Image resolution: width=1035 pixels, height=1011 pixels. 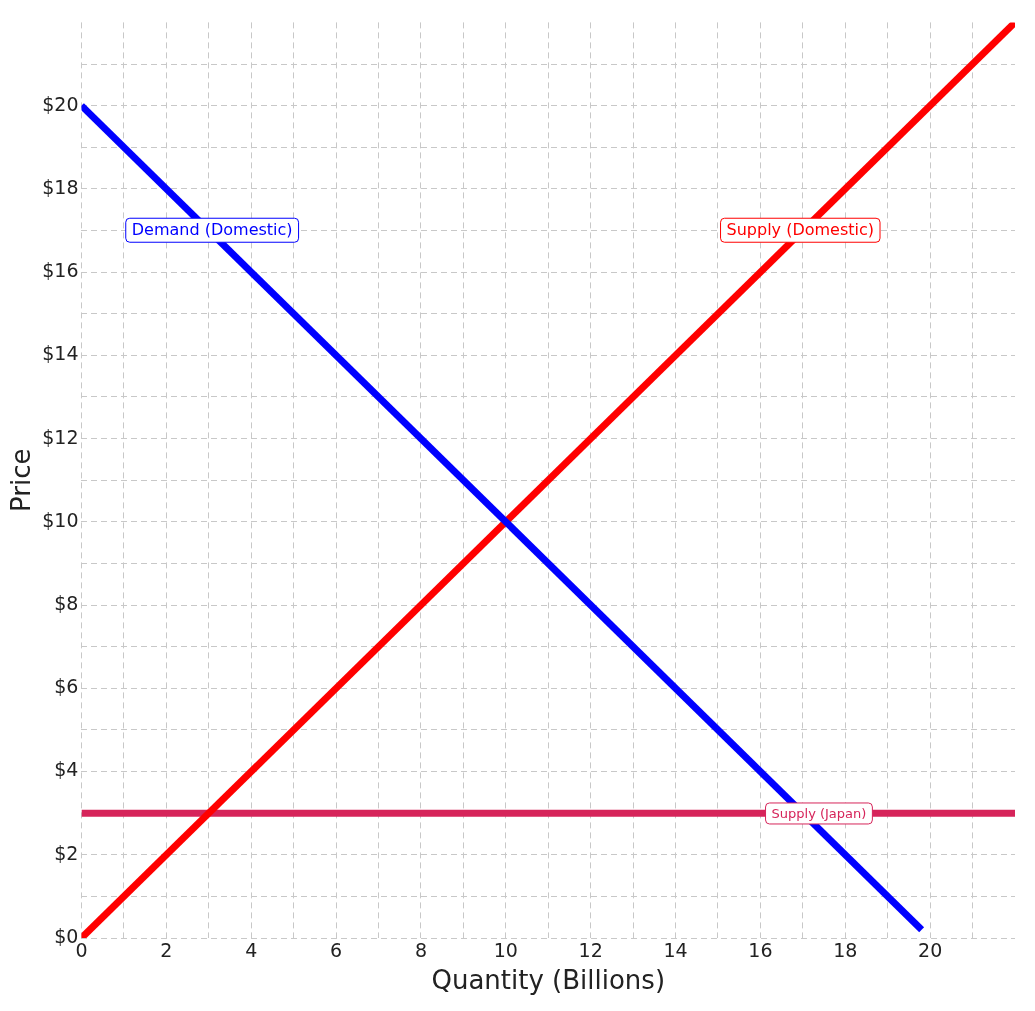 I want to click on y-tick-label: $10, so click(x=60, y=519).